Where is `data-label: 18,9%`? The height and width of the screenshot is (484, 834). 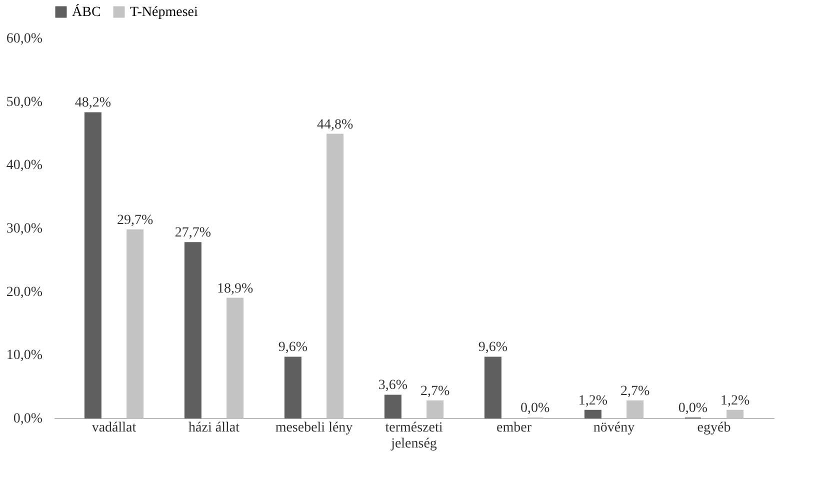 data-label: 18,9% is located at coordinates (235, 288).